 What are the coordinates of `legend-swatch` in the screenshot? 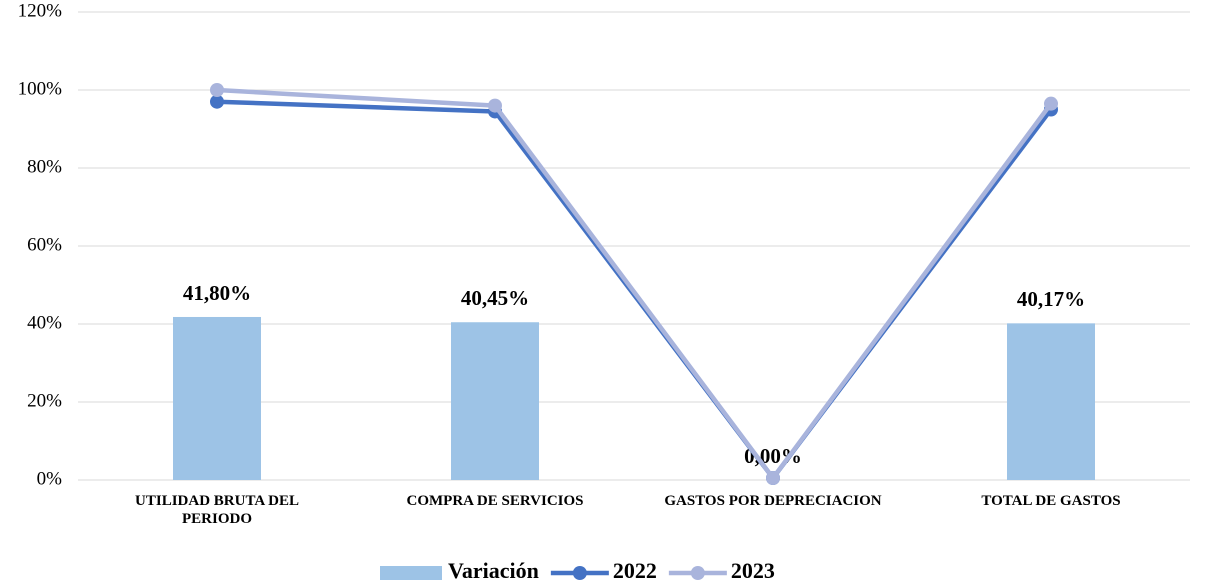 It's located at (411, 573).